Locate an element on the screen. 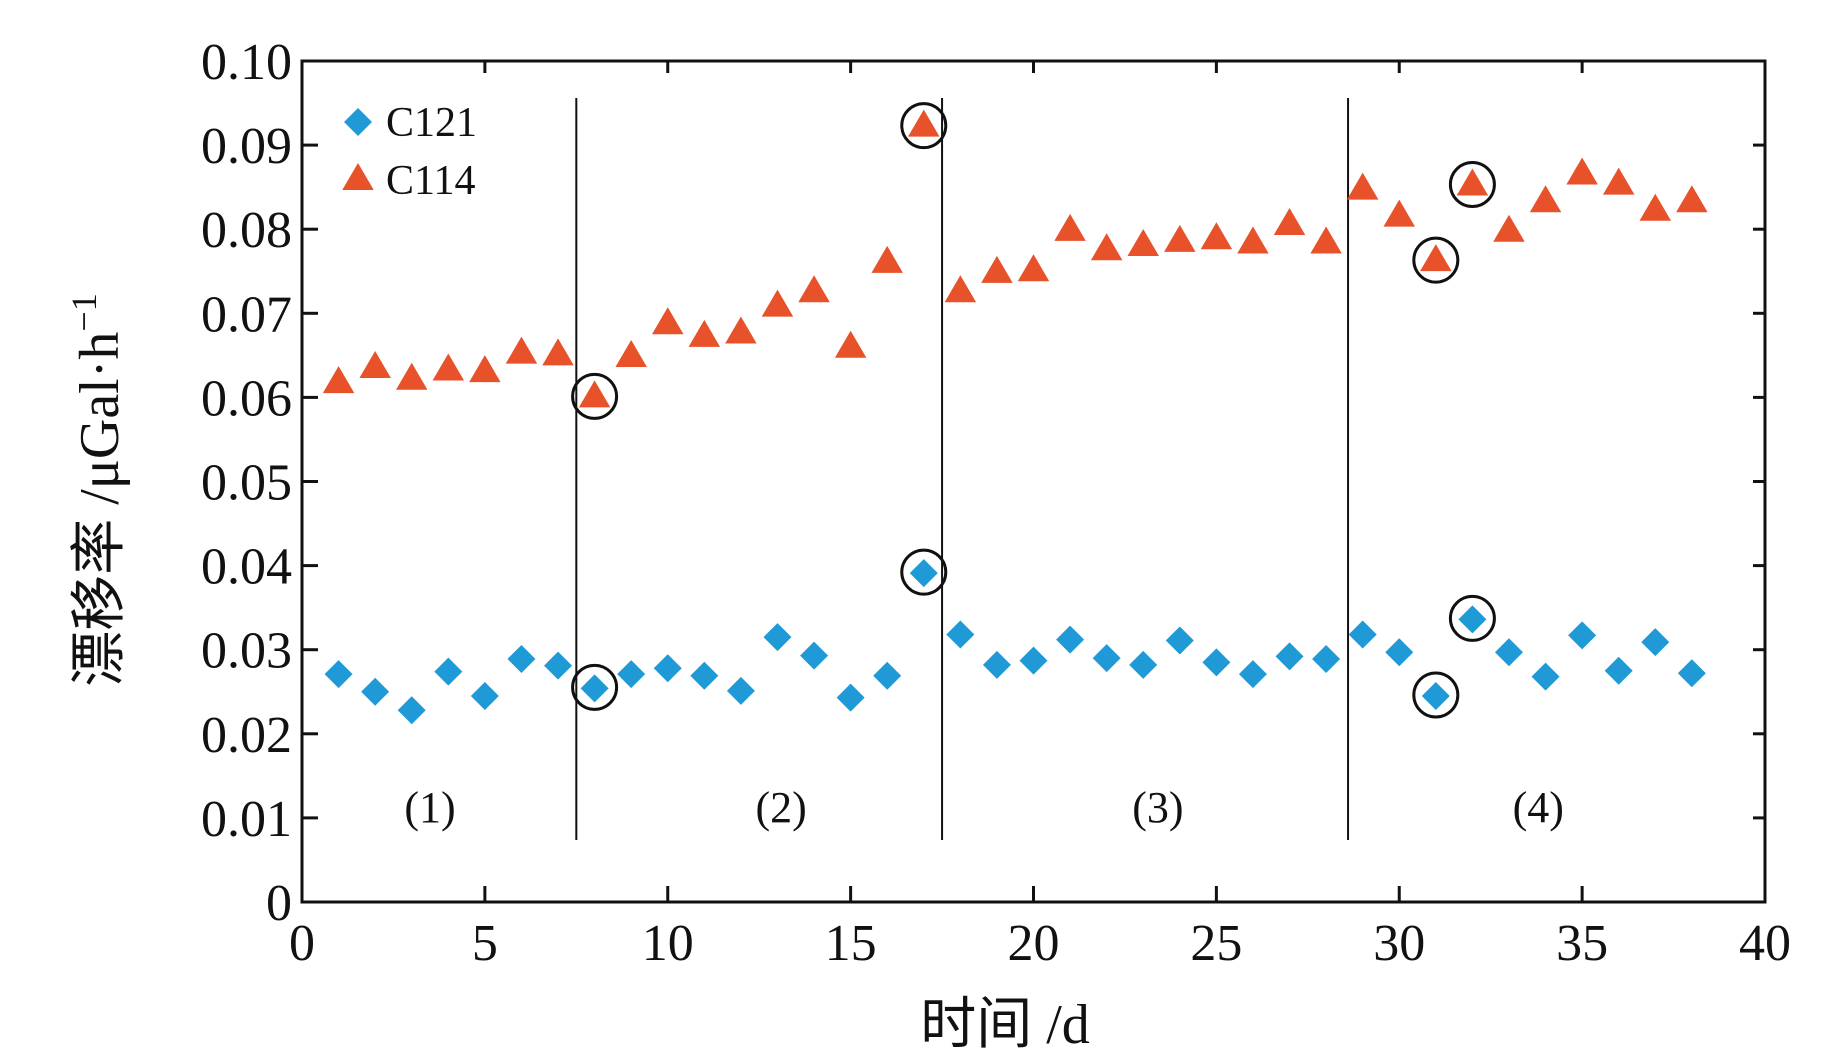 This screenshot has height=1063, width=1843. region-label-3: (3) is located at coordinates (1157, 807).